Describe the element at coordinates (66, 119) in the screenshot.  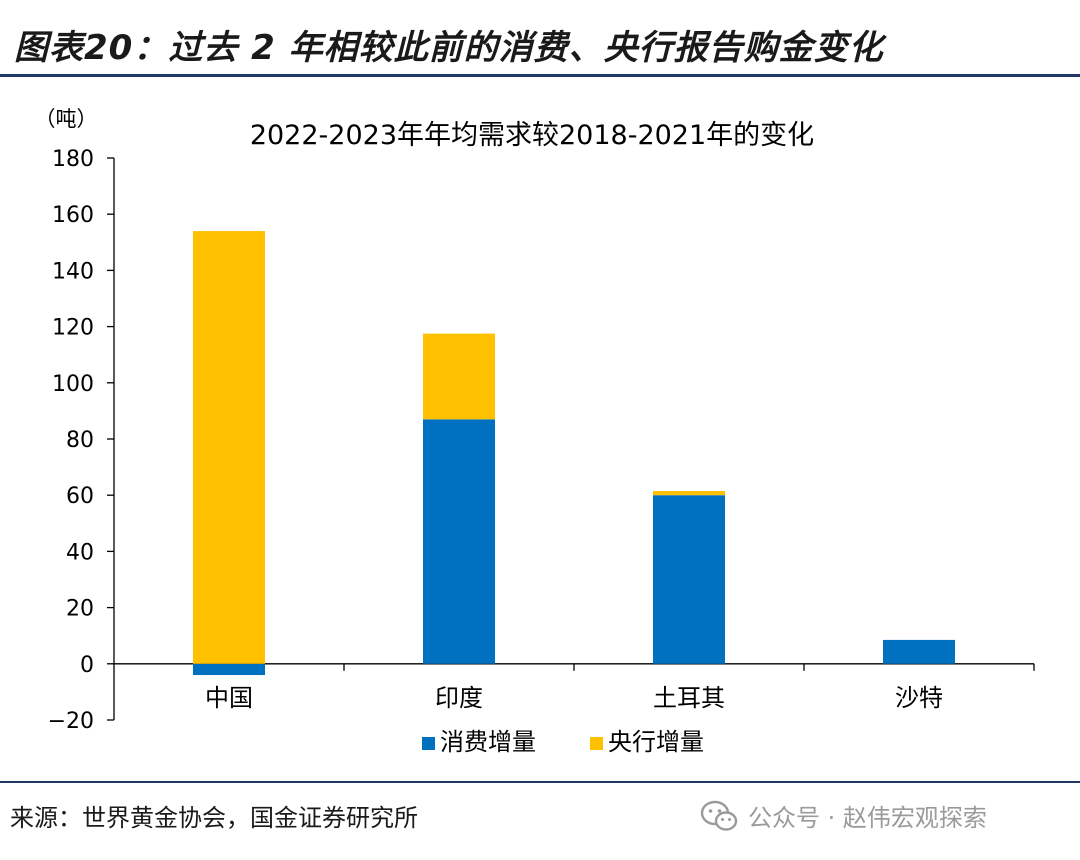
I see `y-axis-unit-label: （吨）` at that location.